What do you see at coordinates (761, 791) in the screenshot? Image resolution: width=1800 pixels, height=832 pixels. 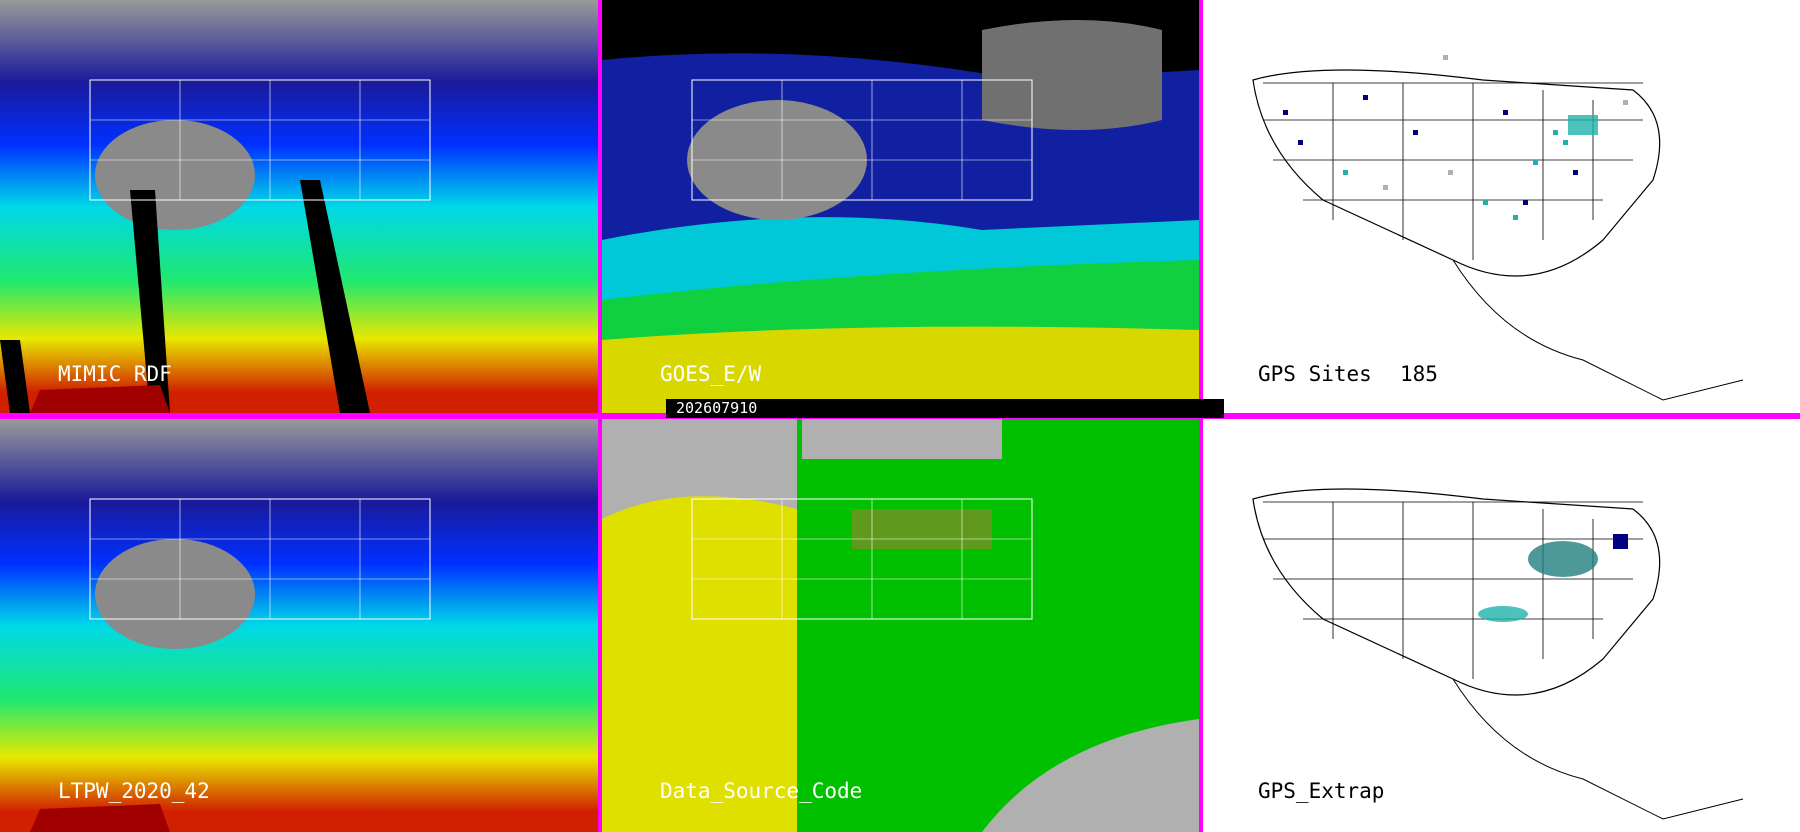 I see `panel-label: Data_Source_Code` at bounding box center [761, 791].